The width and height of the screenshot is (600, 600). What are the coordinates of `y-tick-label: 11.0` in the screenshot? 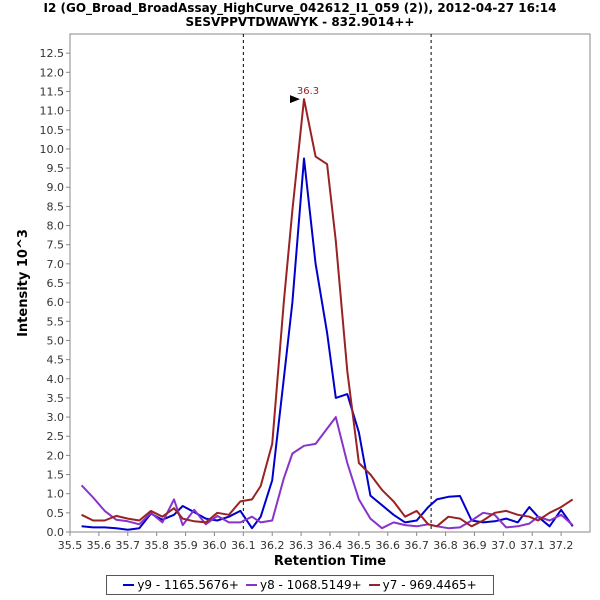 It's located at (52, 111).